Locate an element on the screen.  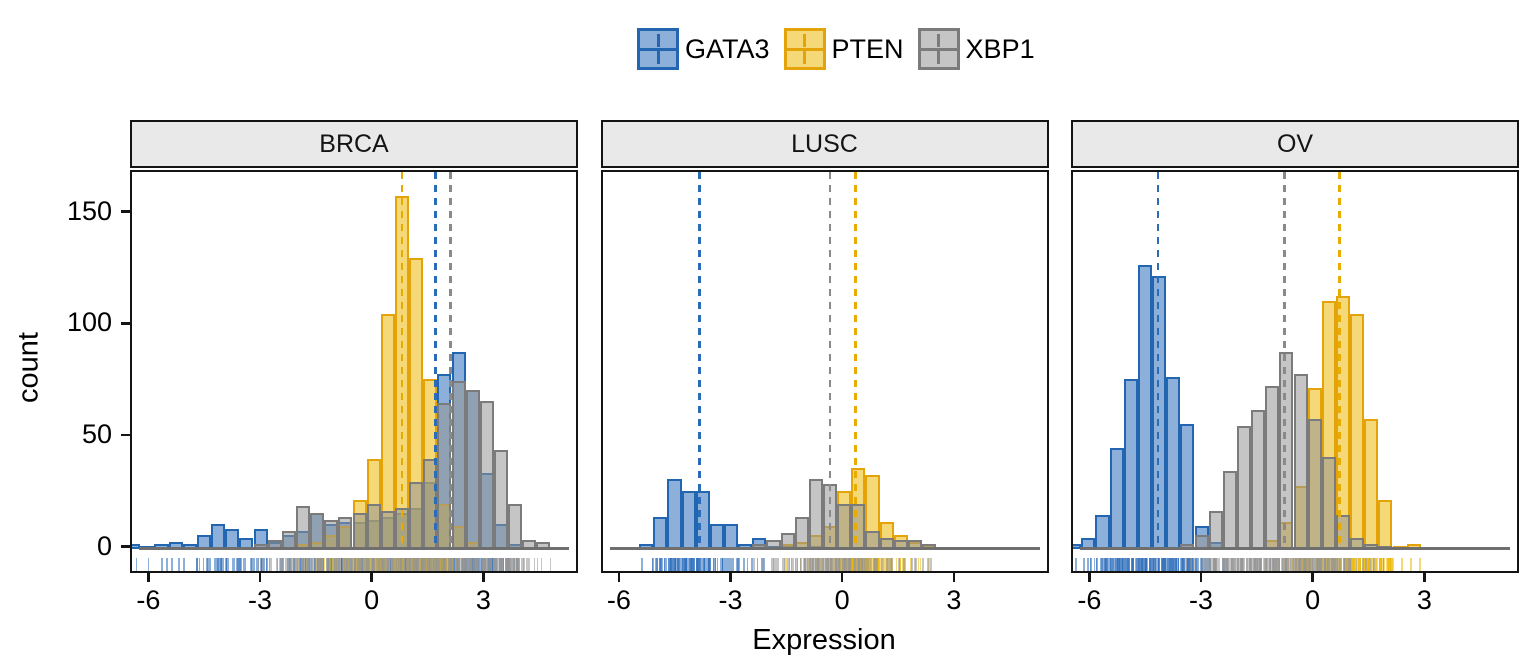
legend-label: XBP1 is located at coordinates (1000, 49).